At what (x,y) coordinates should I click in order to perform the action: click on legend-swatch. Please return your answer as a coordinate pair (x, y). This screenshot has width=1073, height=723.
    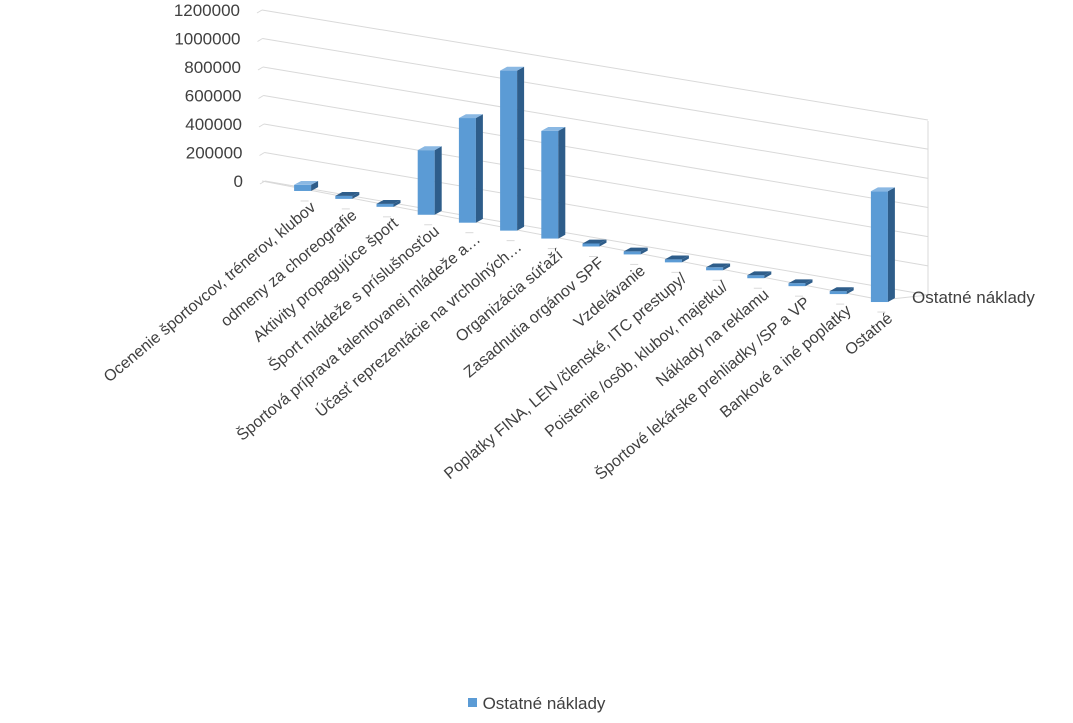
    Looking at the image, I should click on (472, 703).